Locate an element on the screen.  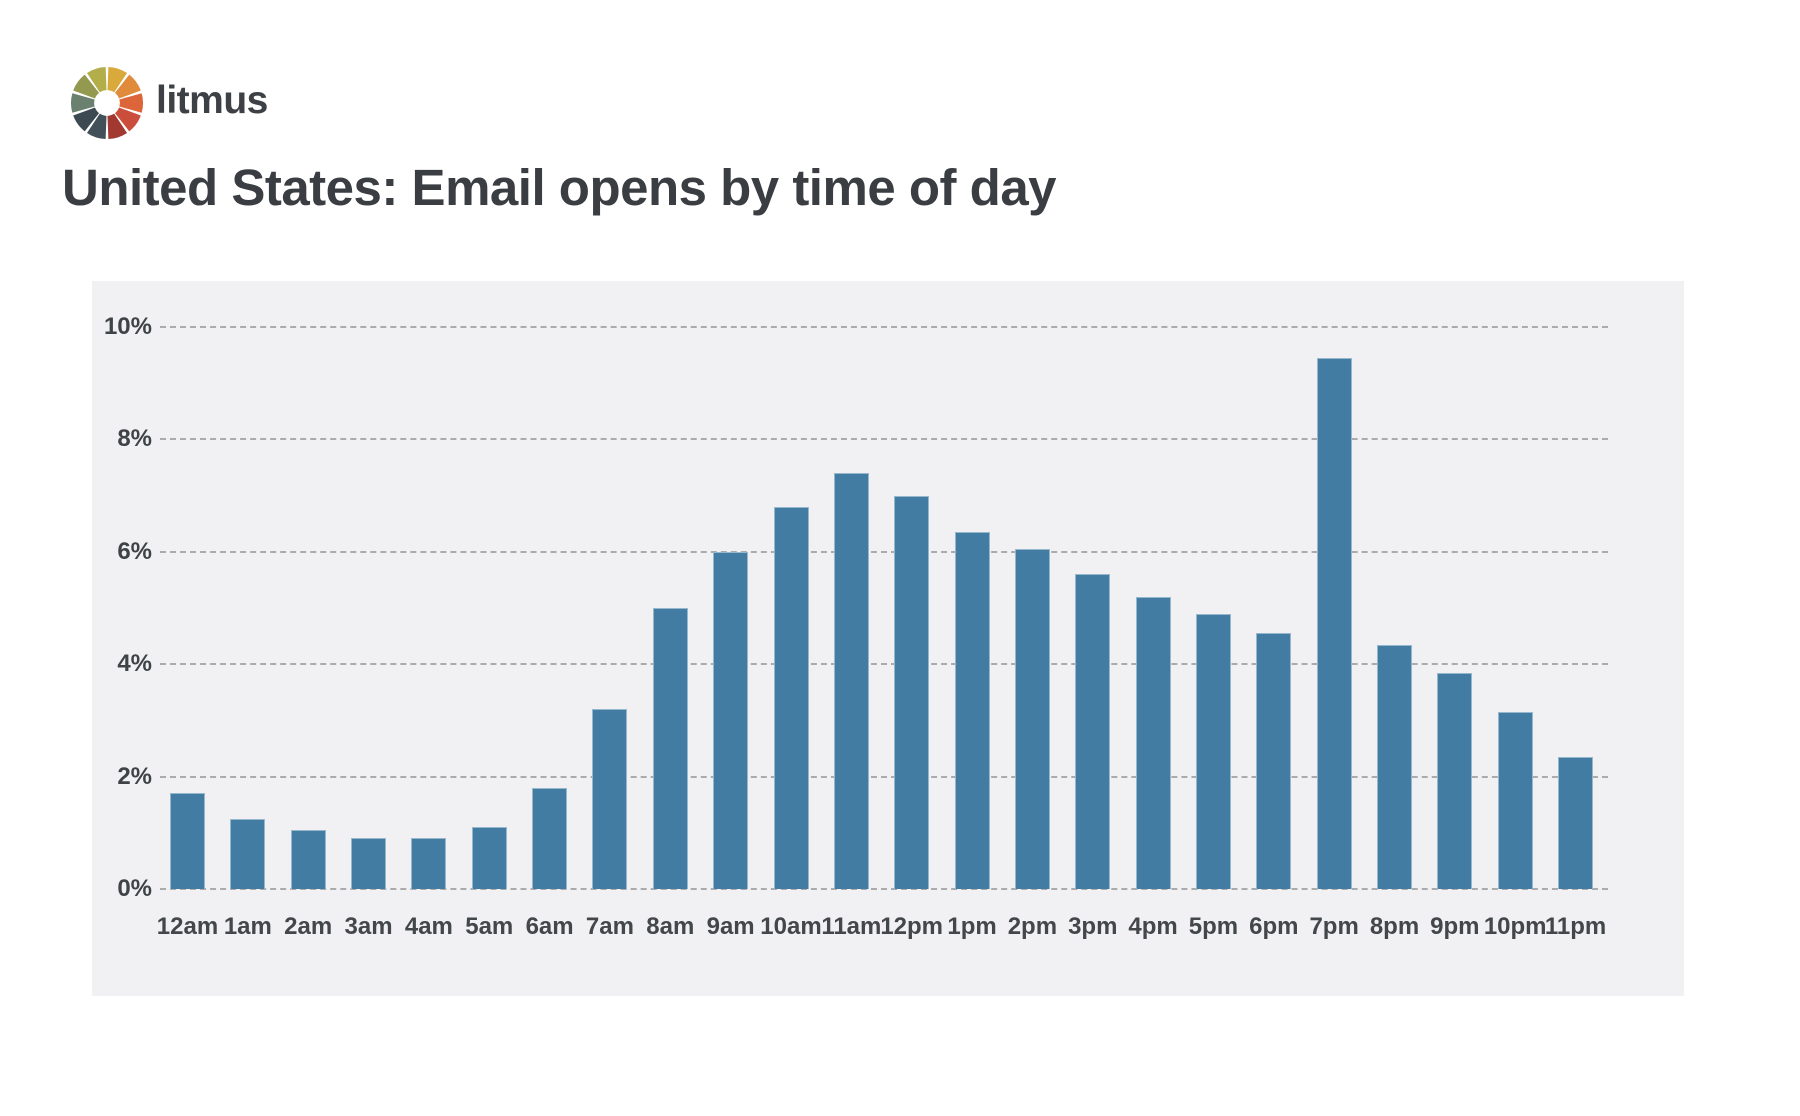
bar-9pm is located at coordinates (1455, 780).